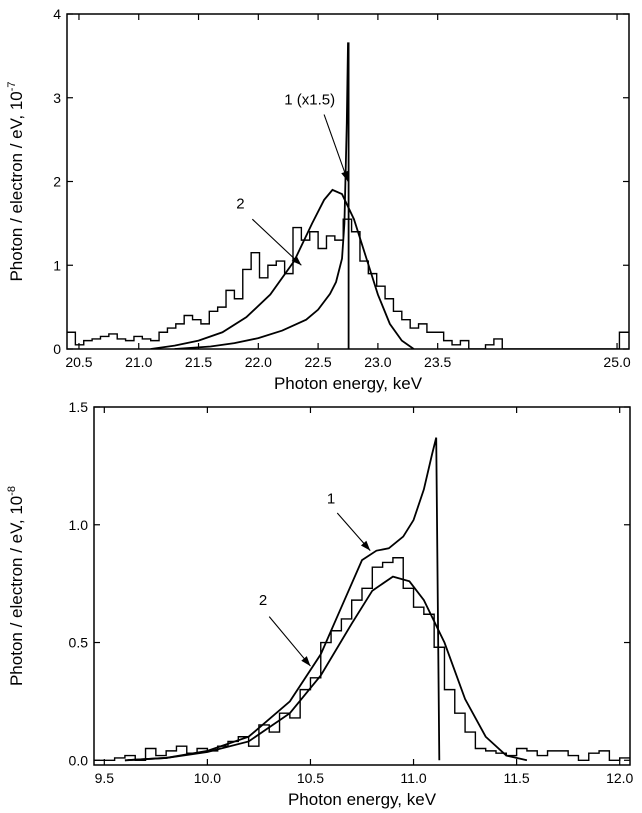  I want to click on x-tick-label: 21.0, so click(138, 362).